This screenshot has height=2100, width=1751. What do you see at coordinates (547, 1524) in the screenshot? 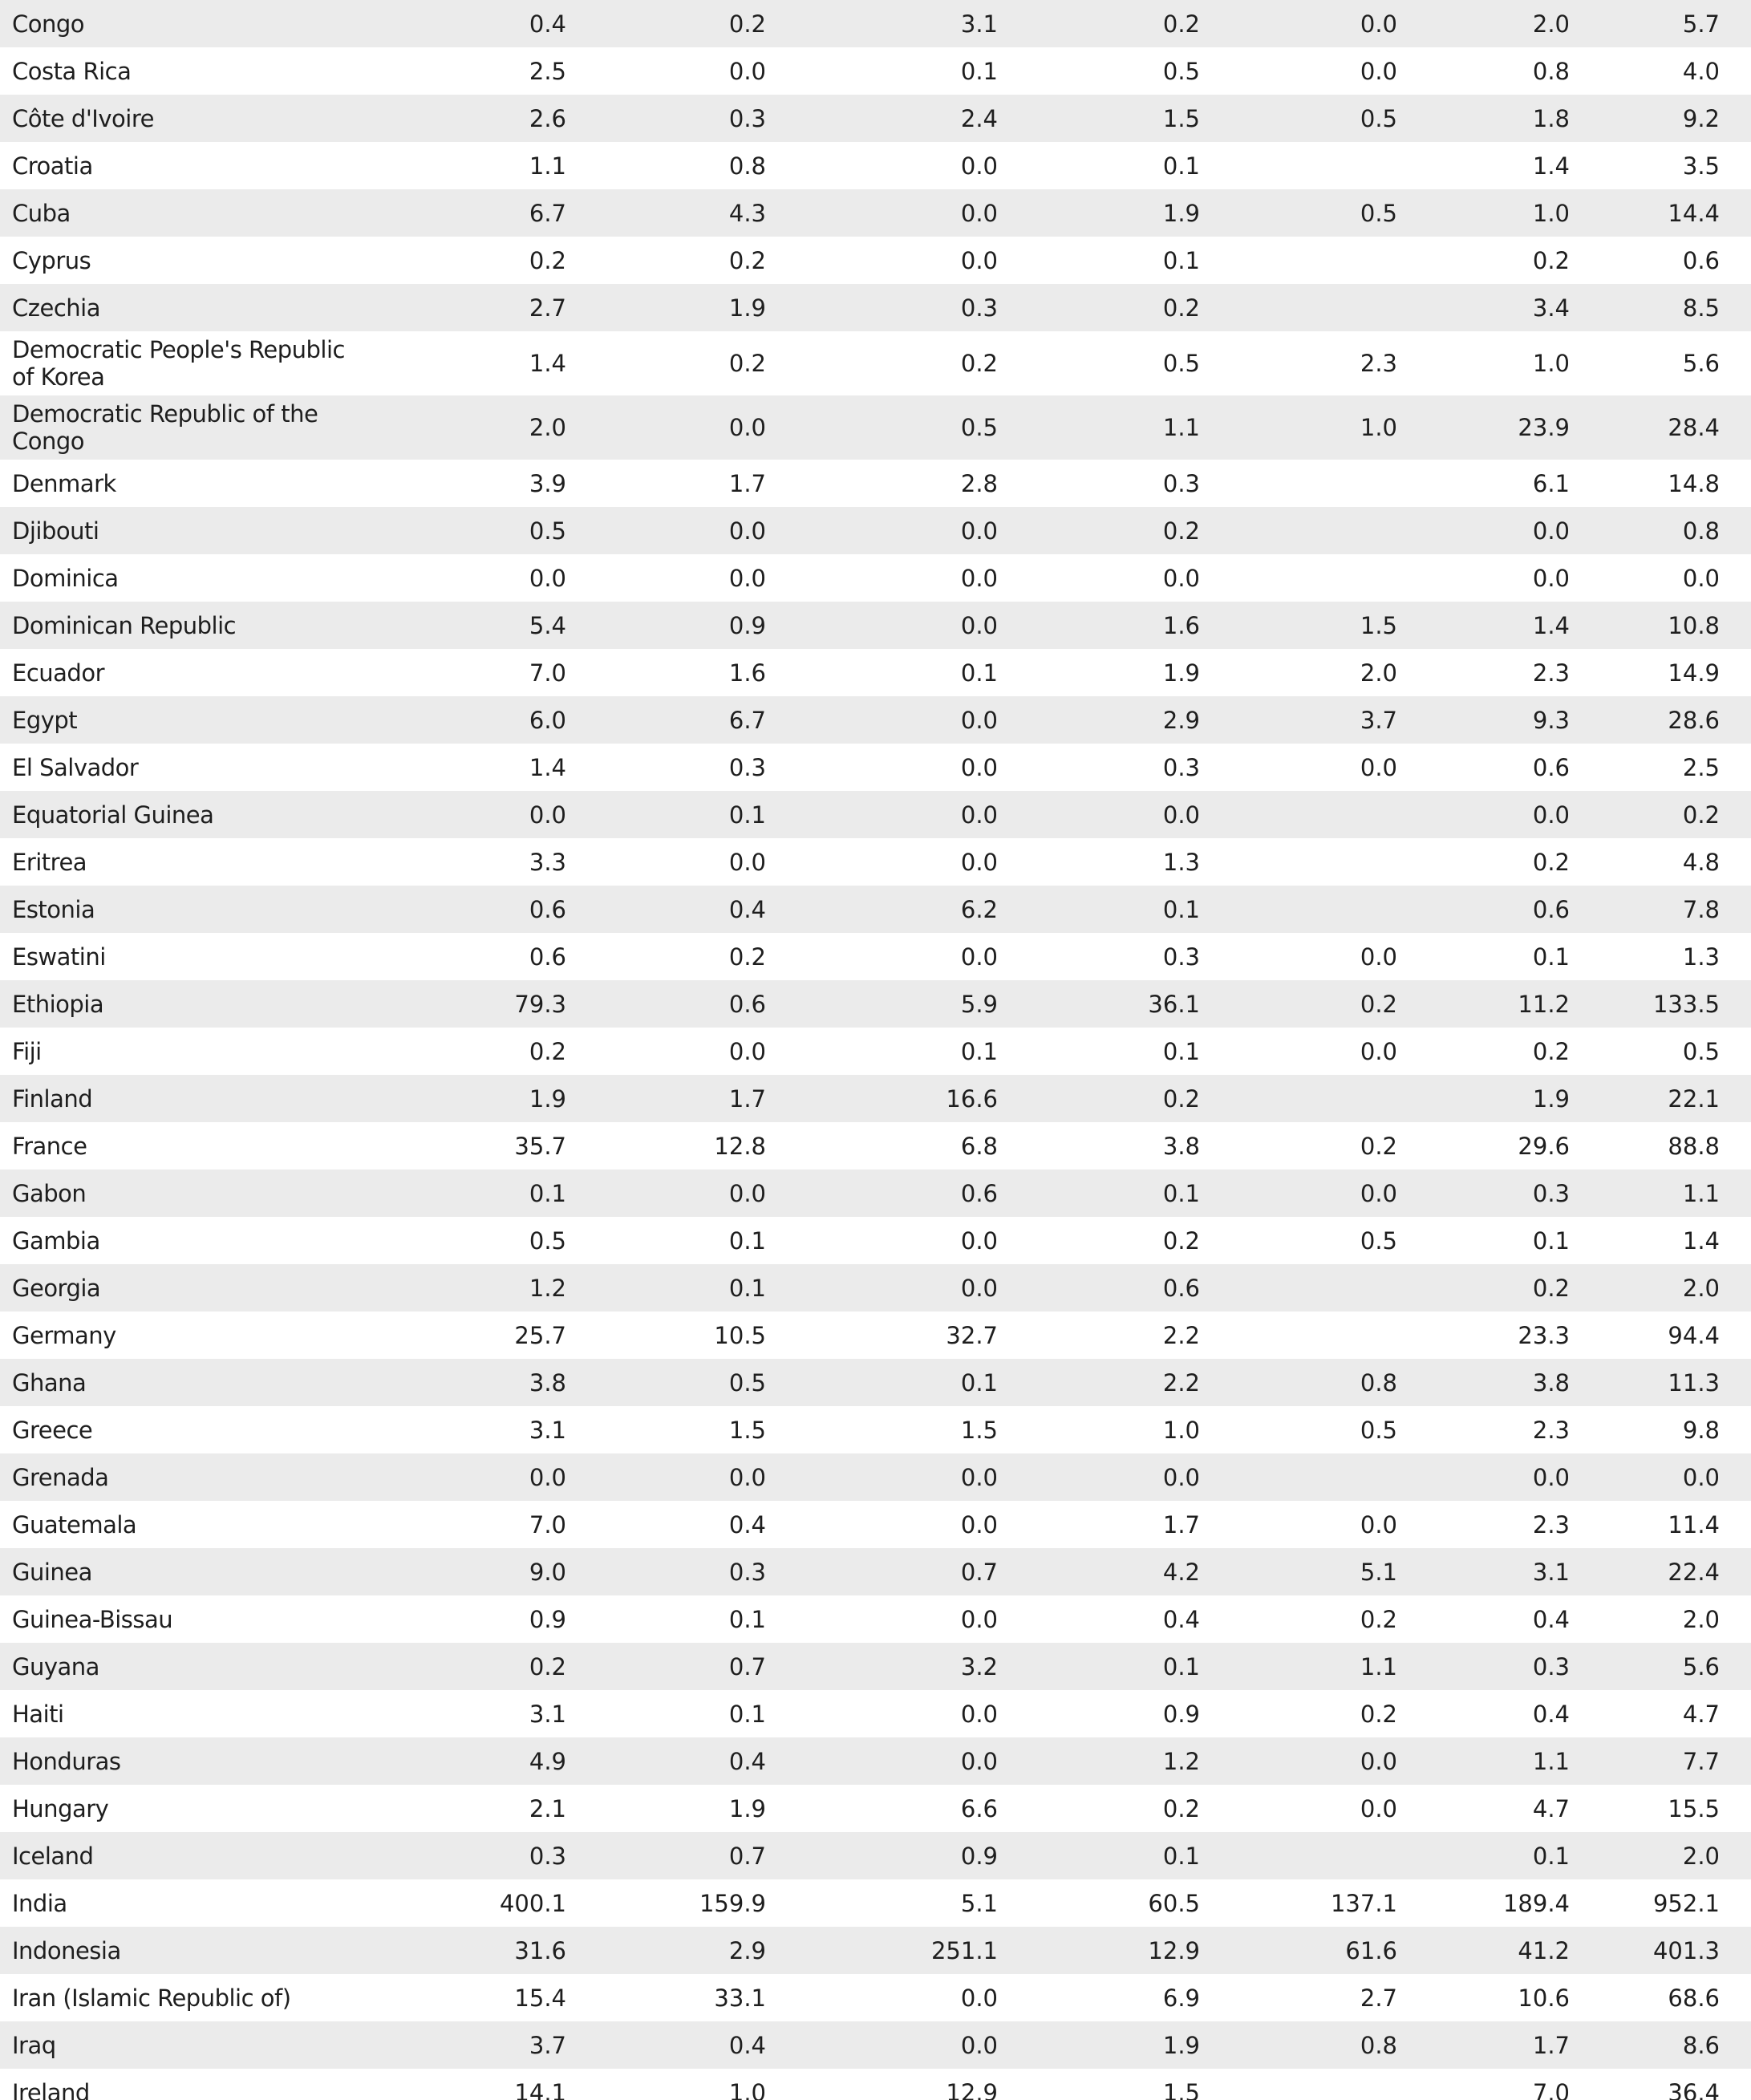
I see `value-cell: 7.0` at bounding box center [547, 1524].